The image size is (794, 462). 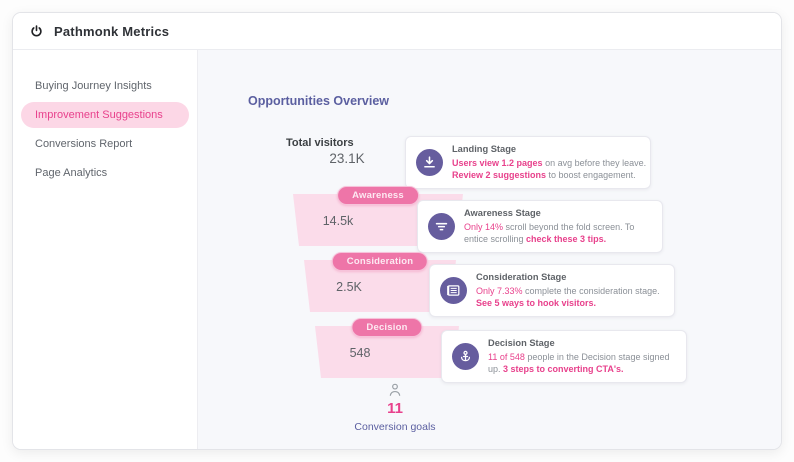 I want to click on pathmonk-logo-icon, so click(x=36, y=31).